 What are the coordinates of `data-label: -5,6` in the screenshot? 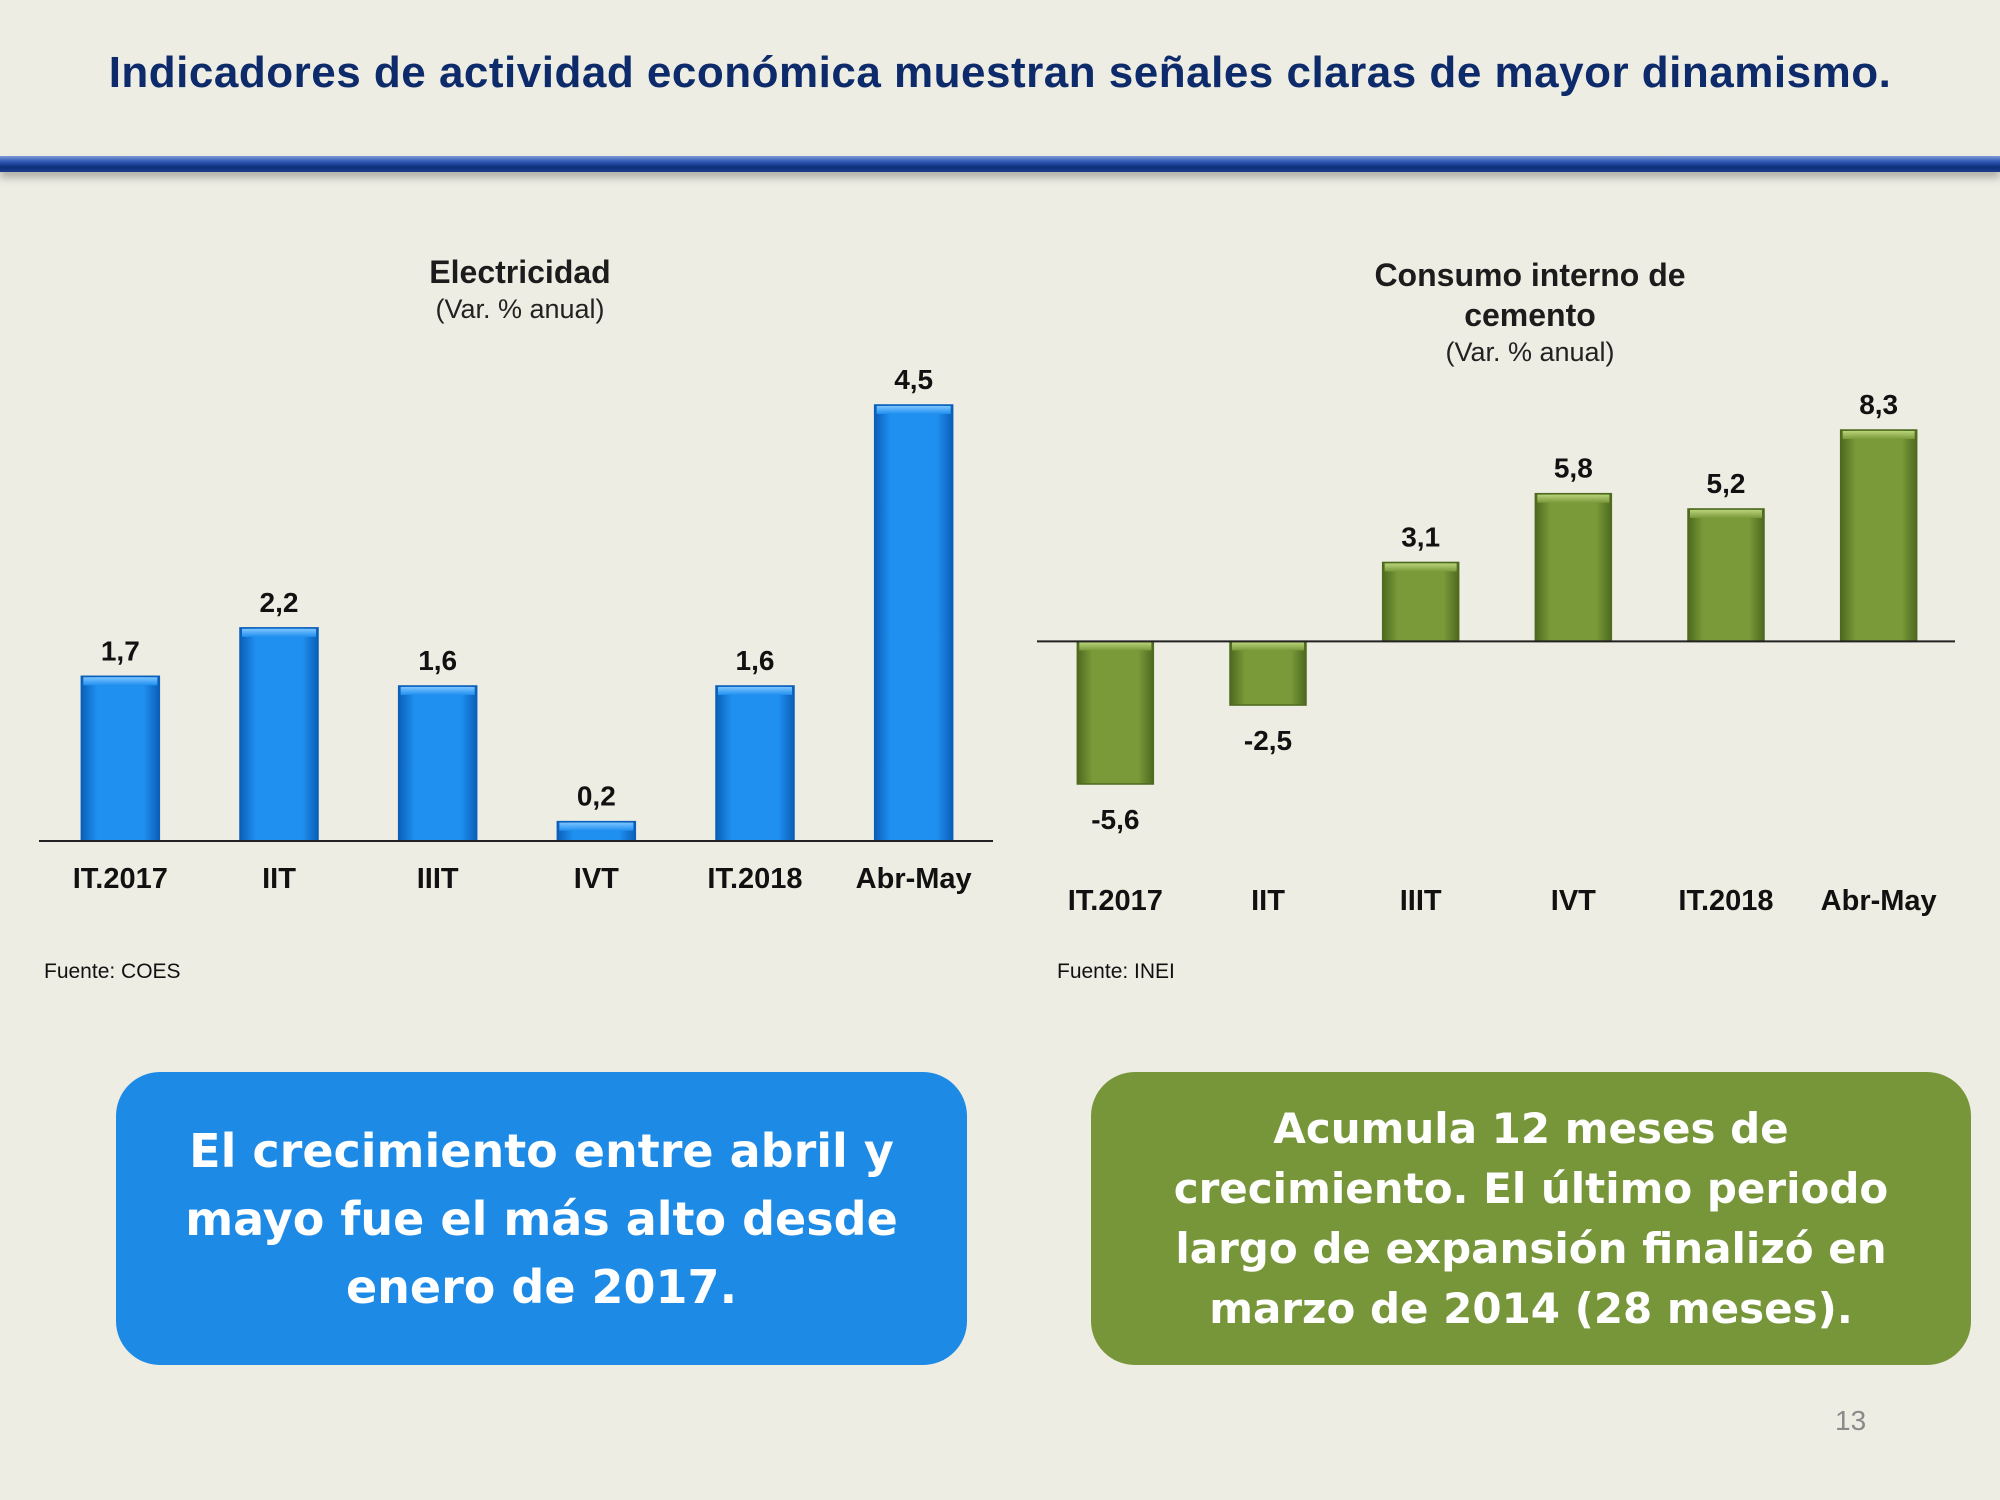 It's located at (1115, 819).